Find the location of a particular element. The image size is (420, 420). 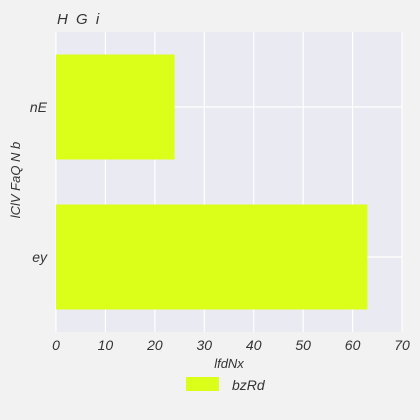

x-tick-label: 40 is located at coordinates (254, 345).